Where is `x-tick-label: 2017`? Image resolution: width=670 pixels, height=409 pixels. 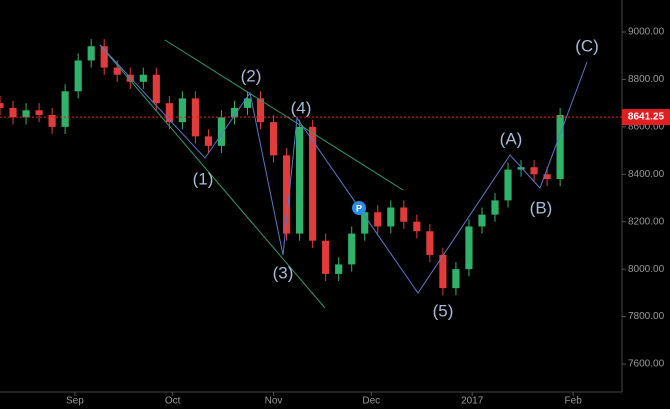
x-tick-label: 2017 is located at coordinates (472, 401).